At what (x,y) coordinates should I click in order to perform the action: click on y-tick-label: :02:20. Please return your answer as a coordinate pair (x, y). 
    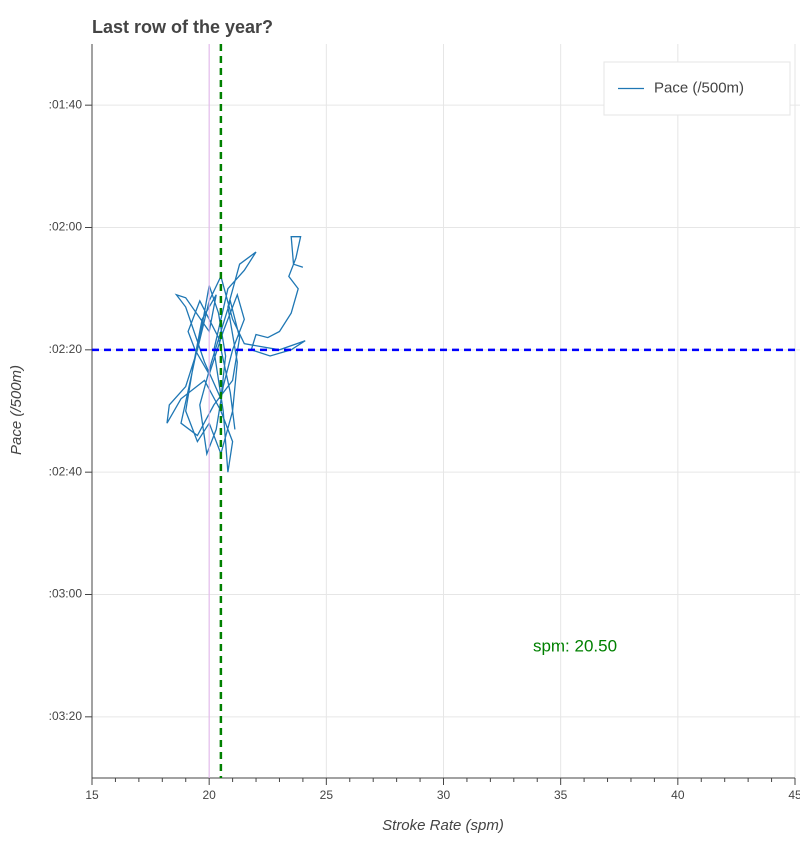
    Looking at the image, I should click on (66, 349).